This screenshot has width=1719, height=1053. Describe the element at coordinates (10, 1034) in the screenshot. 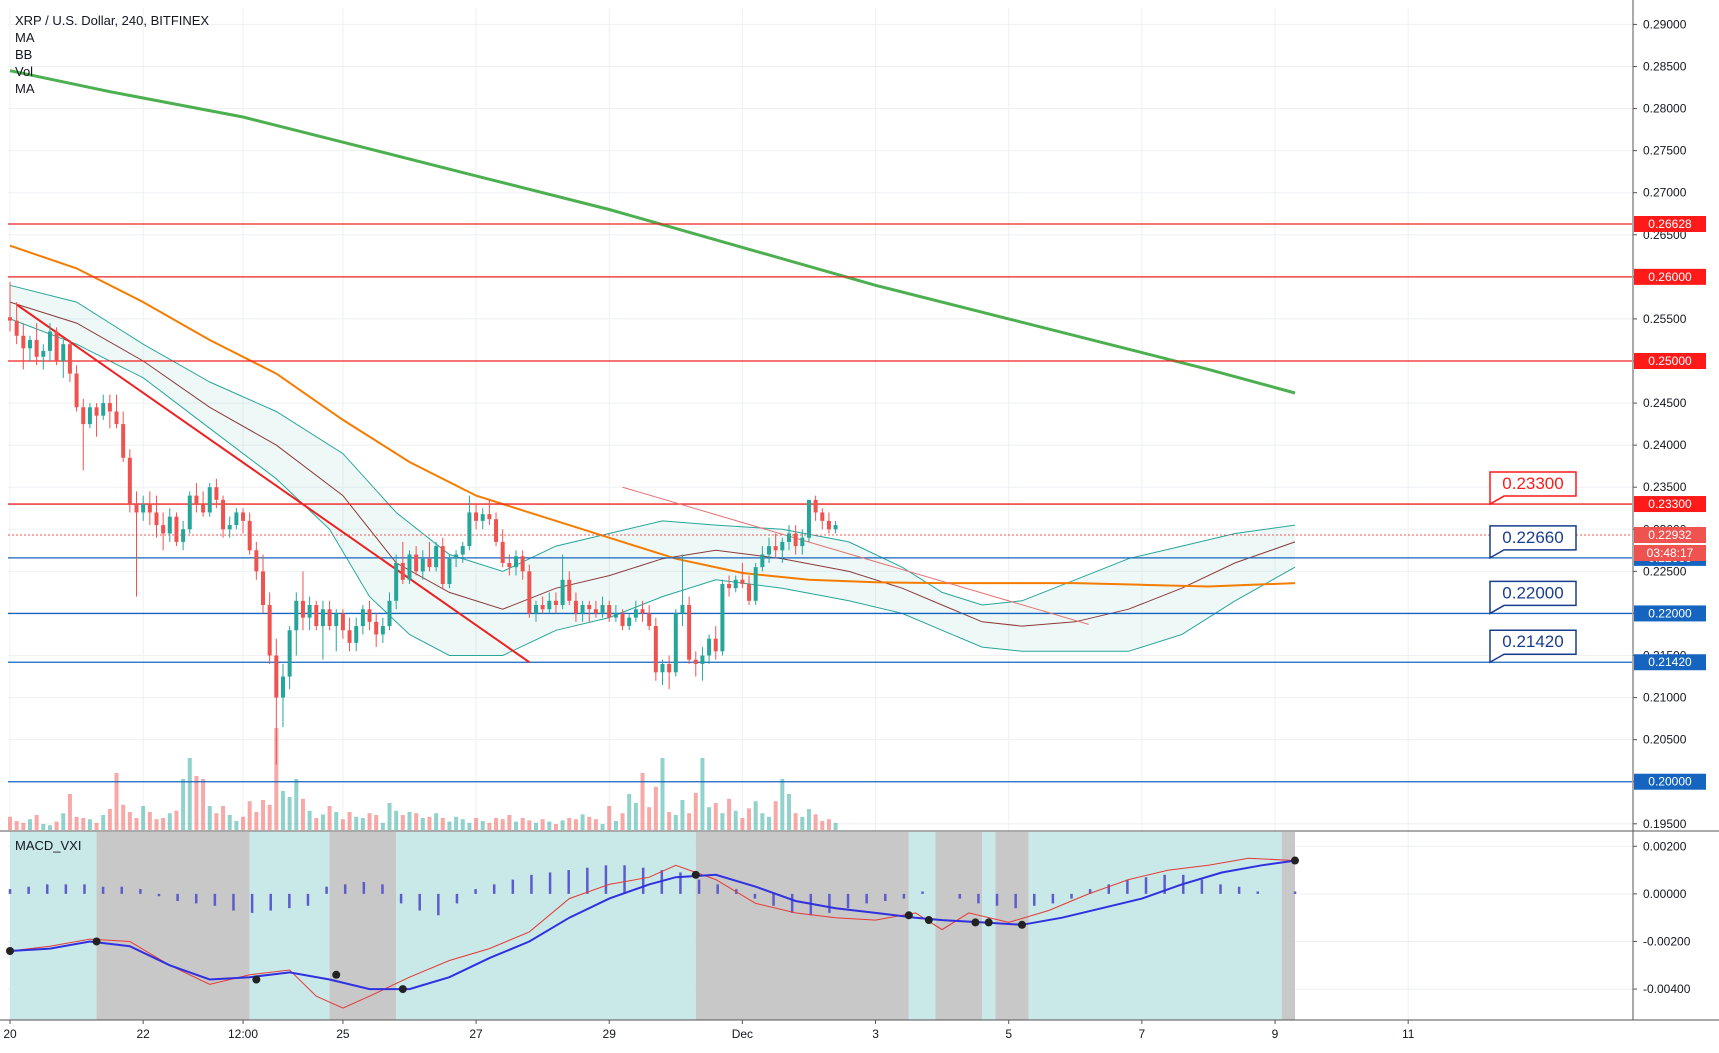

I see `time-tick-label-0: 20` at that location.